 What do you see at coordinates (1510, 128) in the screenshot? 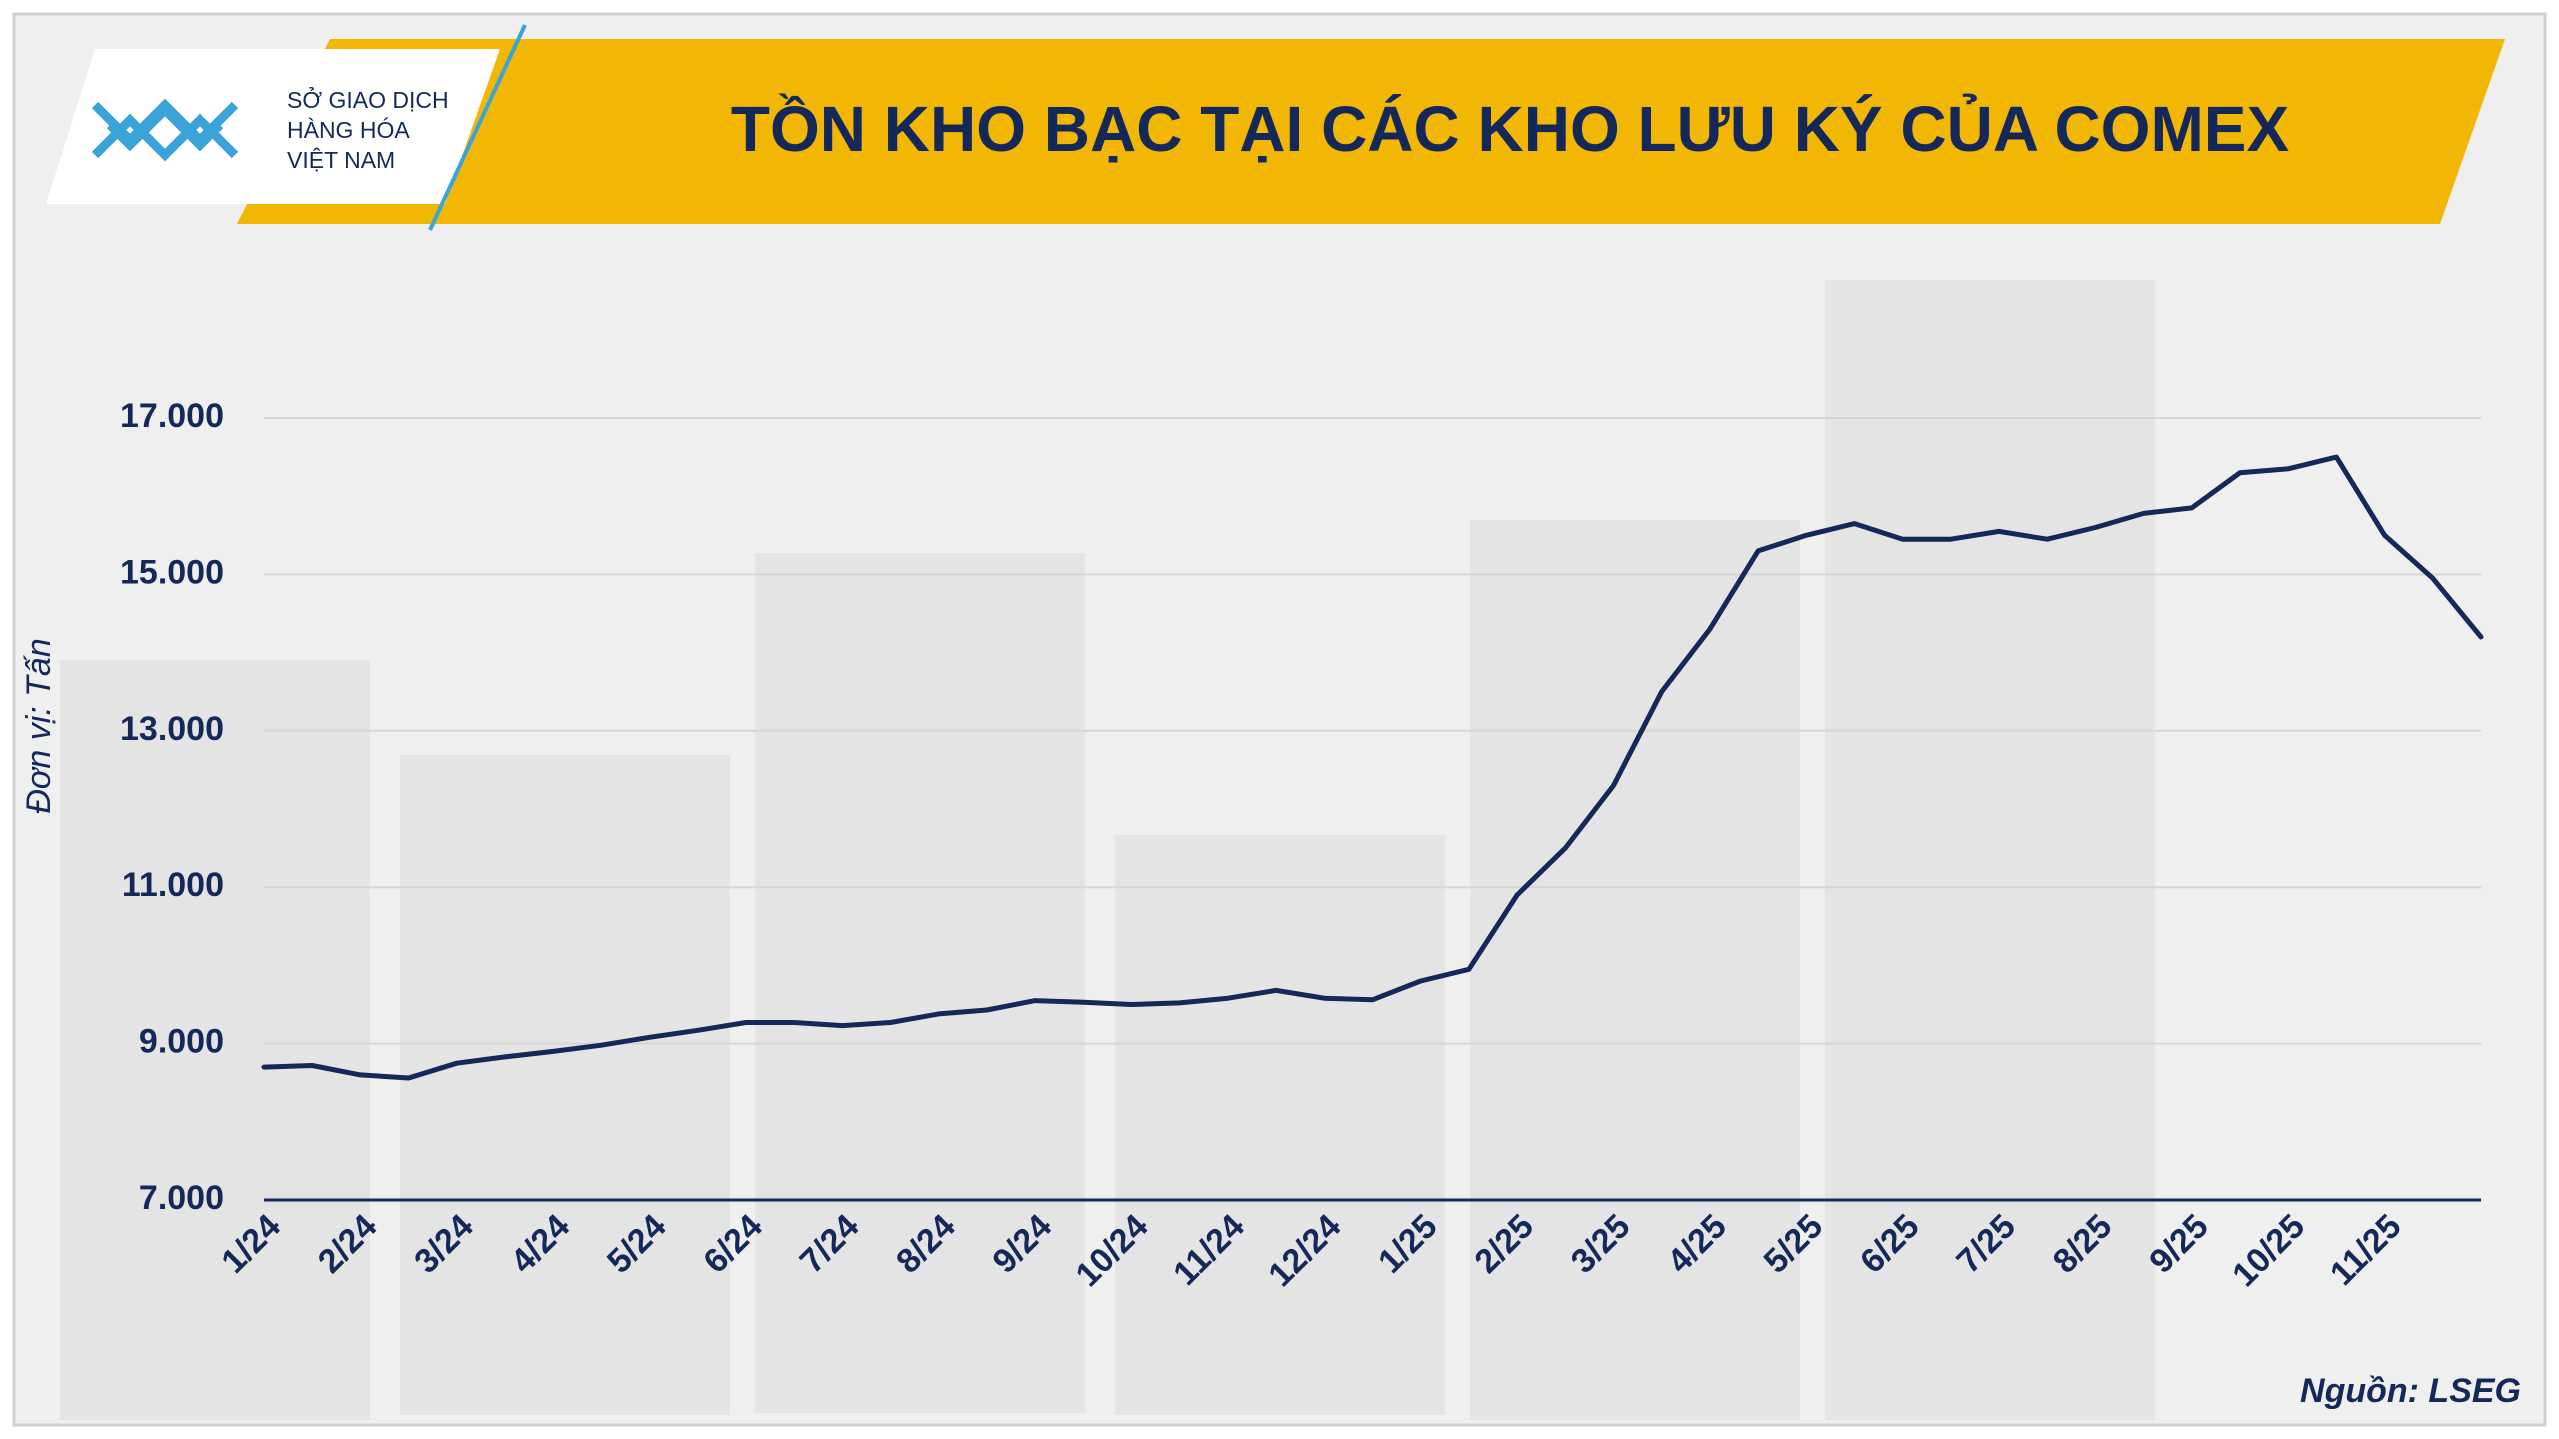
I see `chart-title: TỒN KHO BẠC TẠI CÁC KHO LƯU KÝ CỦA COMEX` at bounding box center [1510, 128].